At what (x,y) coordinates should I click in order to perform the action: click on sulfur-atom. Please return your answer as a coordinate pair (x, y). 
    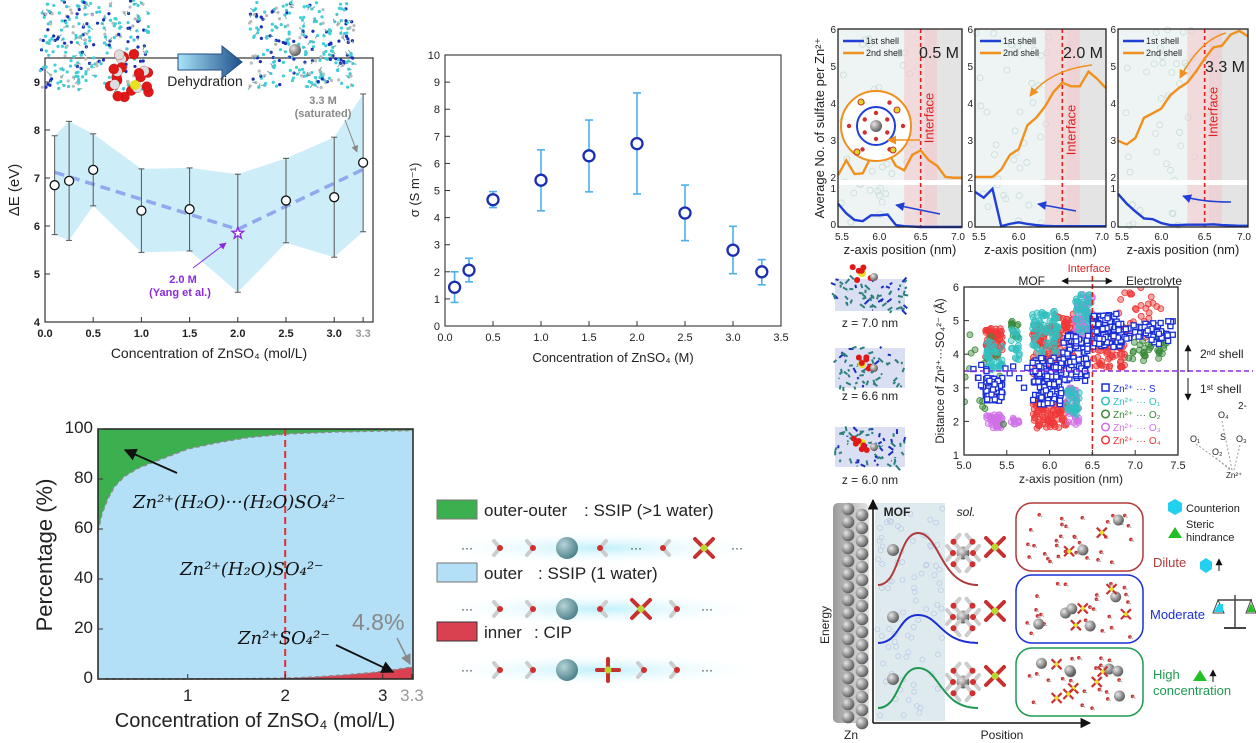
    Looking at the image, I should click on (135, 85).